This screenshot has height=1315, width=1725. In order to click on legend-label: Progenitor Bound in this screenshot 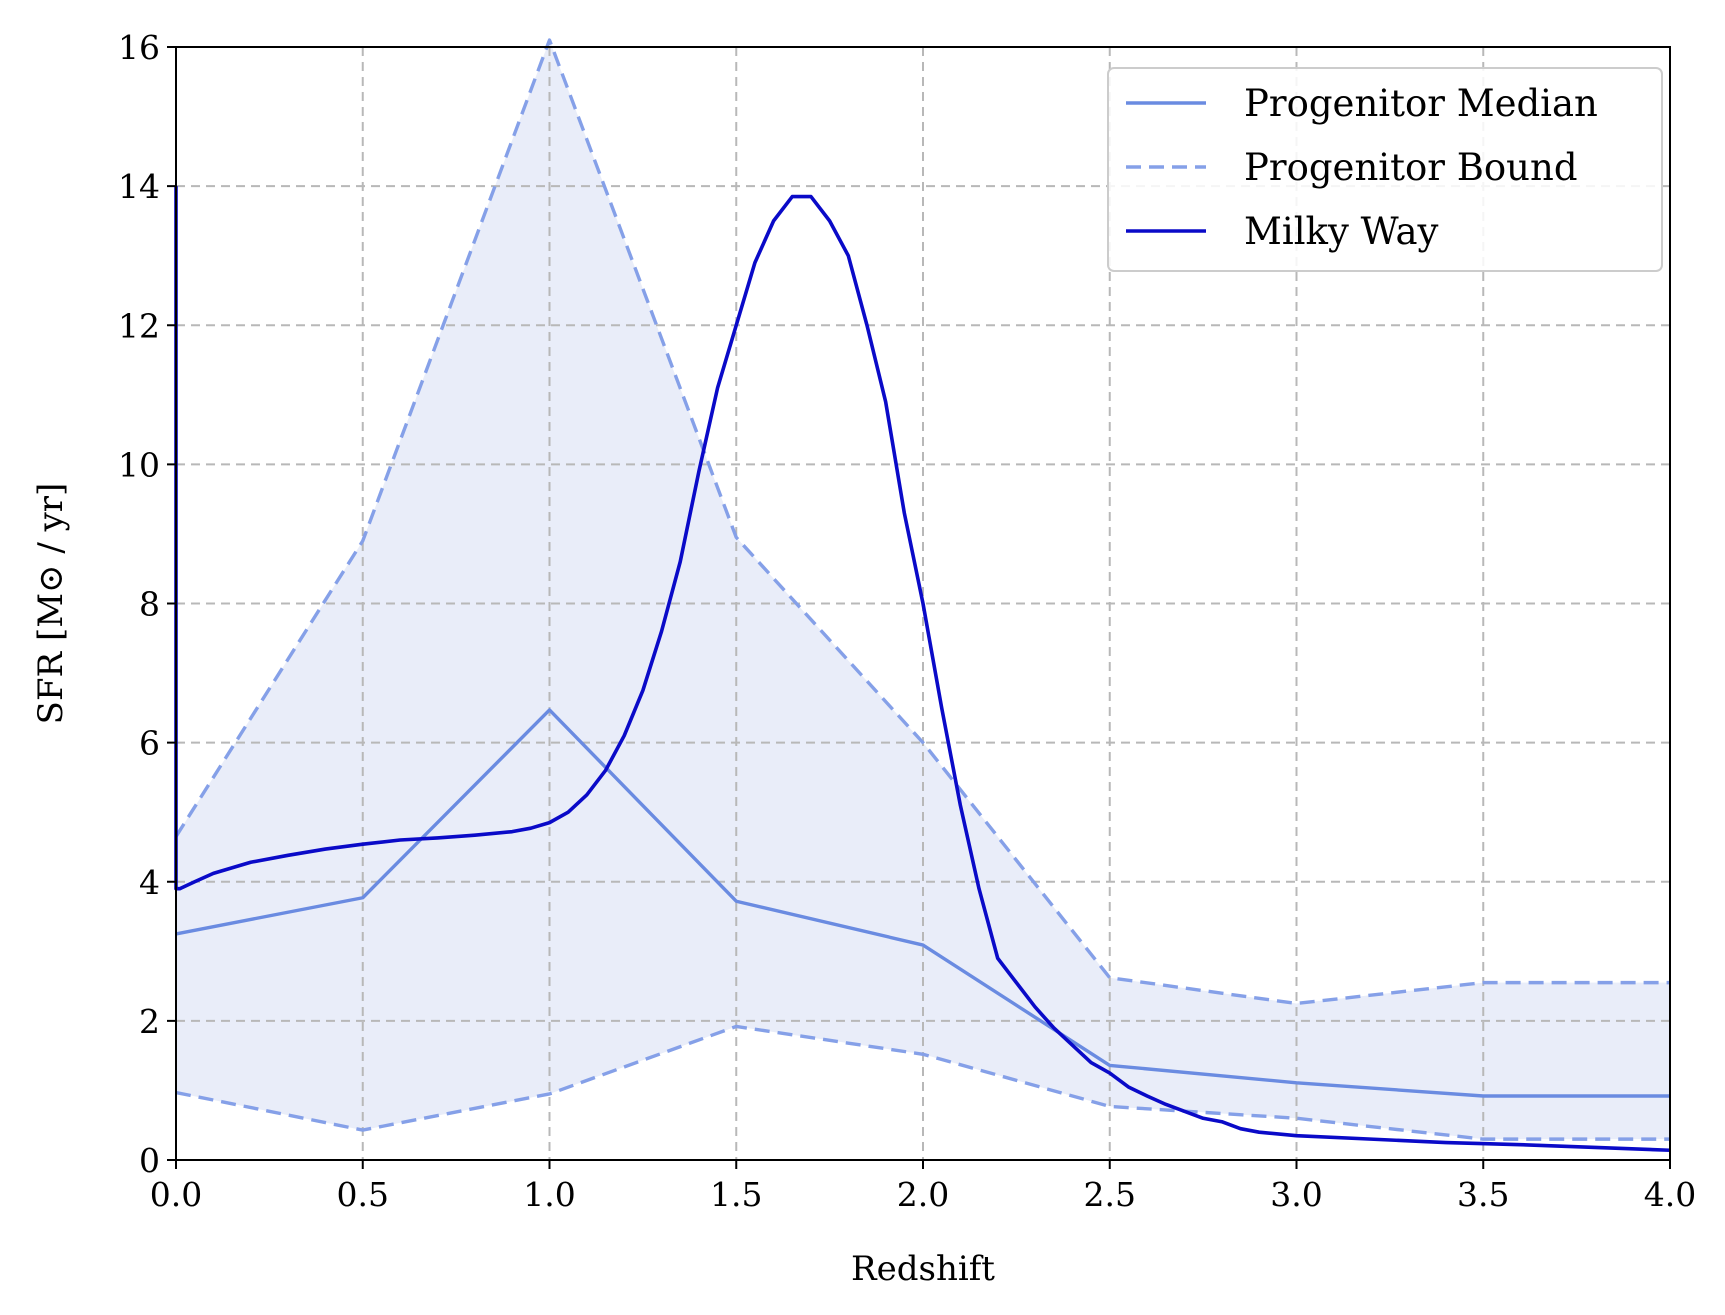, I will do `click(1411, 167)`.